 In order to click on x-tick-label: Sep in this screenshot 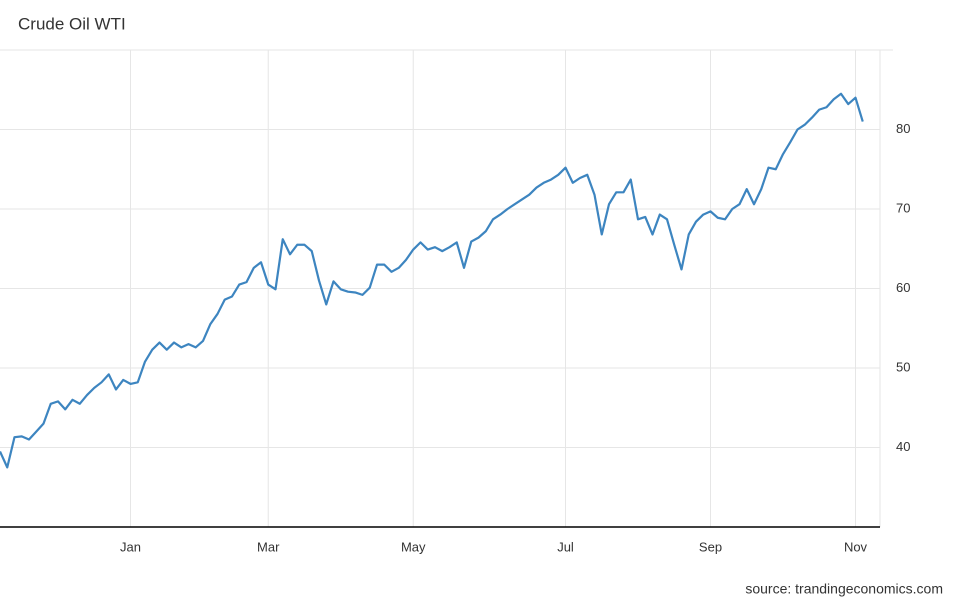, I will do `click(710, 546)`.